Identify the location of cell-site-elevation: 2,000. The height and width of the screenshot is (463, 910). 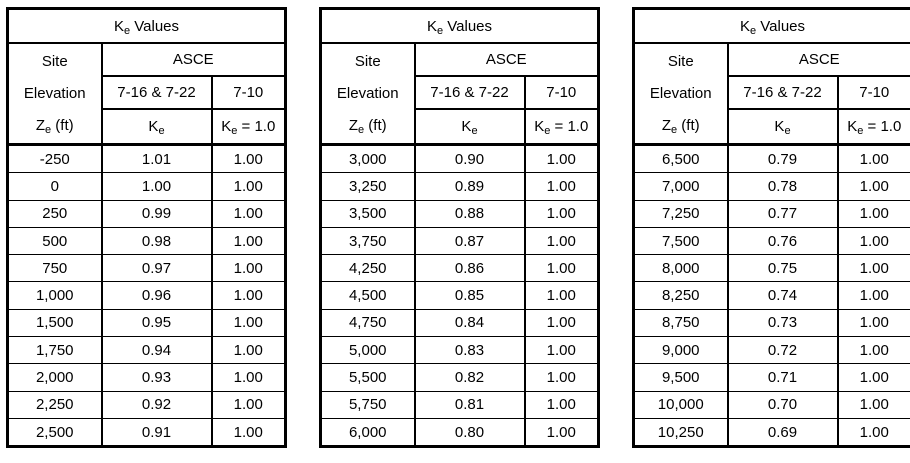
(54, 377).